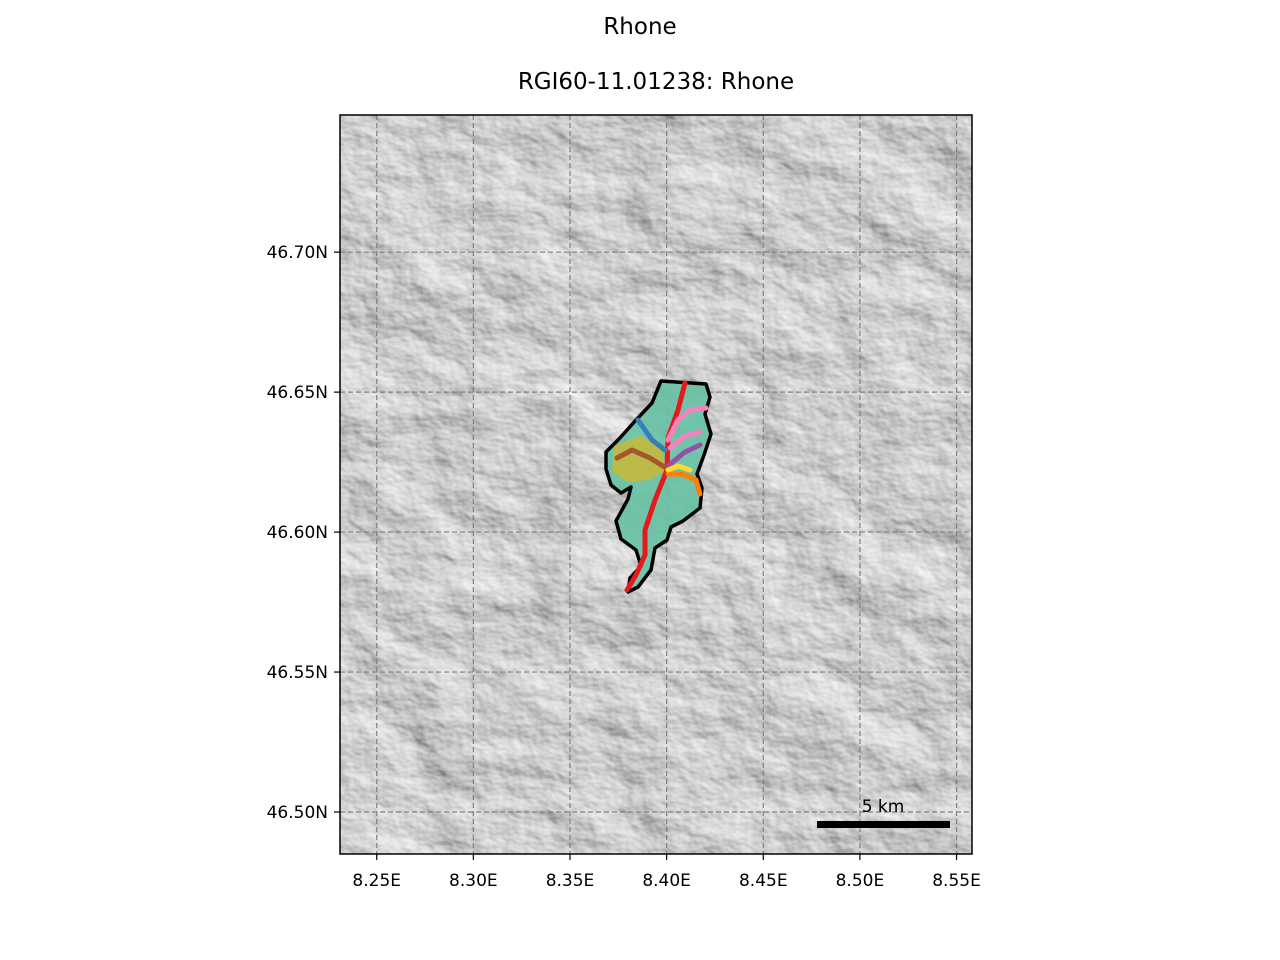 Image resolution: width=1280 pixels, height=960 pixels. I want to click on scalebar-label: 5 km, so click(883, 807).